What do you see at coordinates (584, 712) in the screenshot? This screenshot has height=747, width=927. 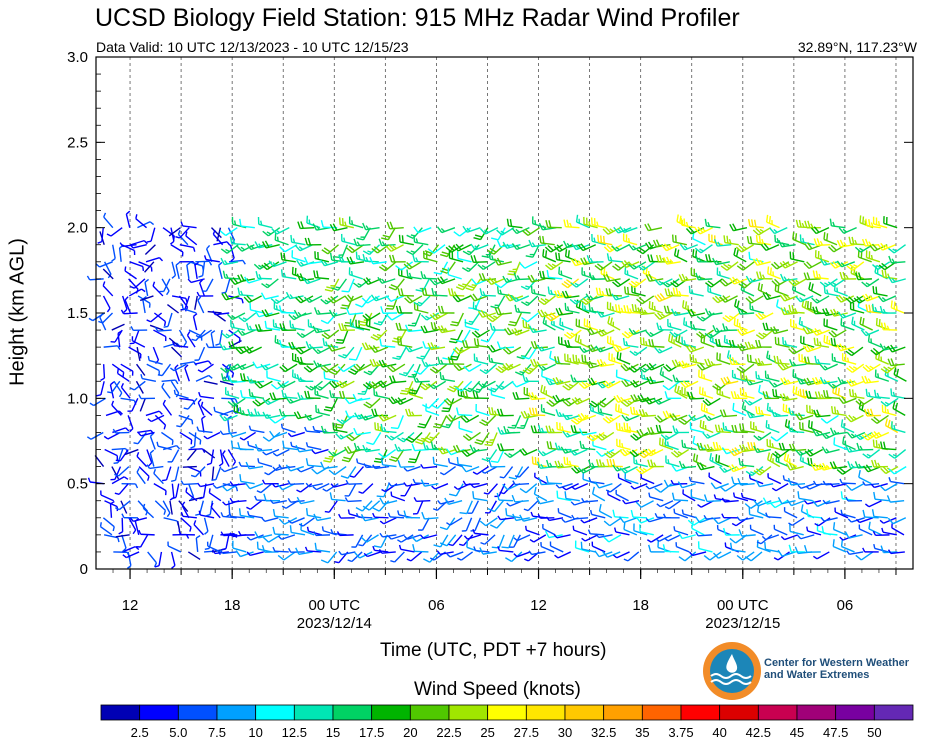 I see `colorbar-box` at bounding box center [584, 712].